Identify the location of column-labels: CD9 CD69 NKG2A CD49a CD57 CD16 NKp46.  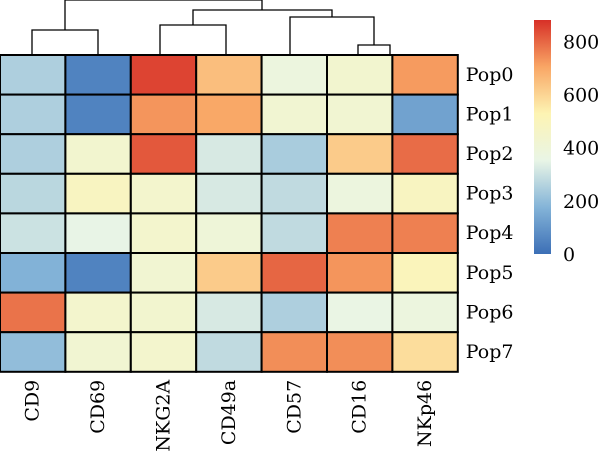
(229, 416).